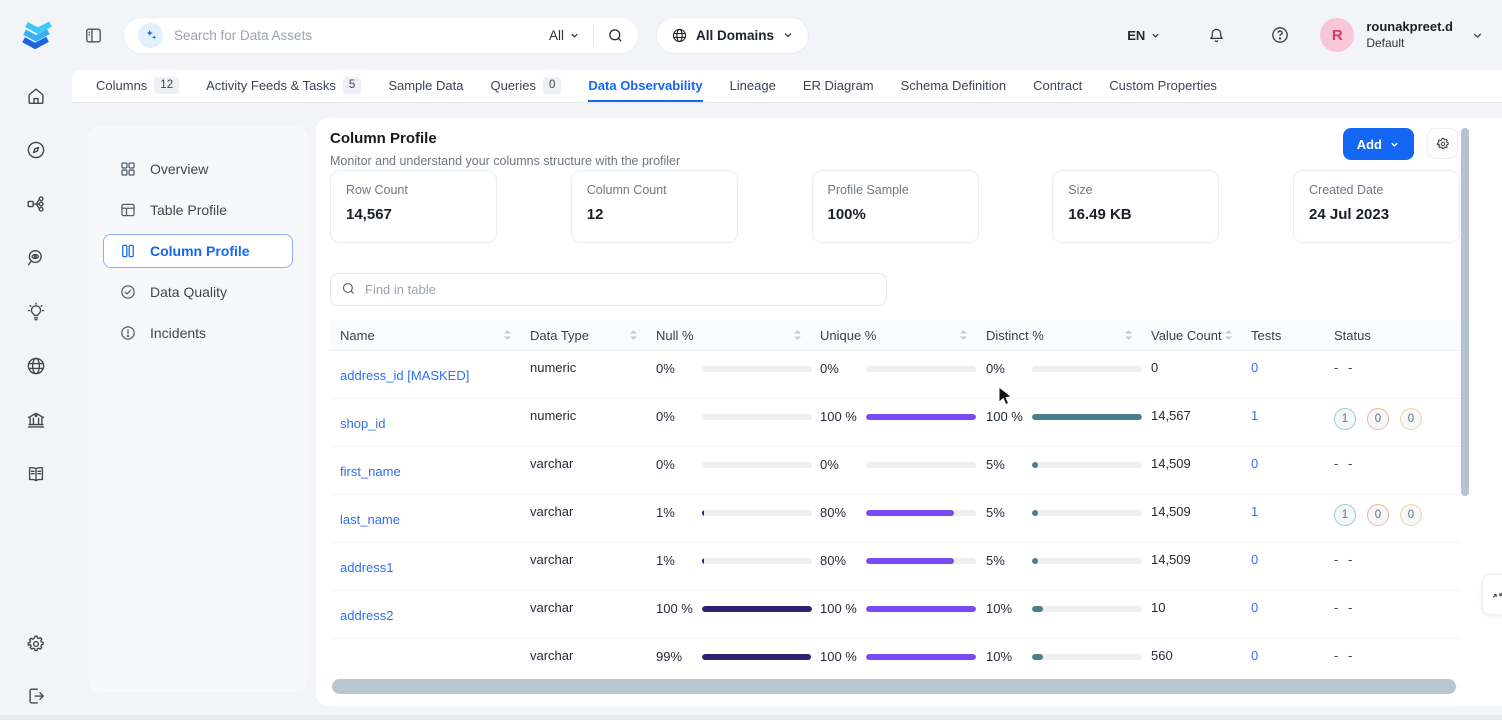 Image resolution: width=1502 pixels, height=720 pixels. What do you see at coordinates (36, 150) in the screenshot?
I see `sidebar-explore-compass-icon` at bounding box center [36, 150].